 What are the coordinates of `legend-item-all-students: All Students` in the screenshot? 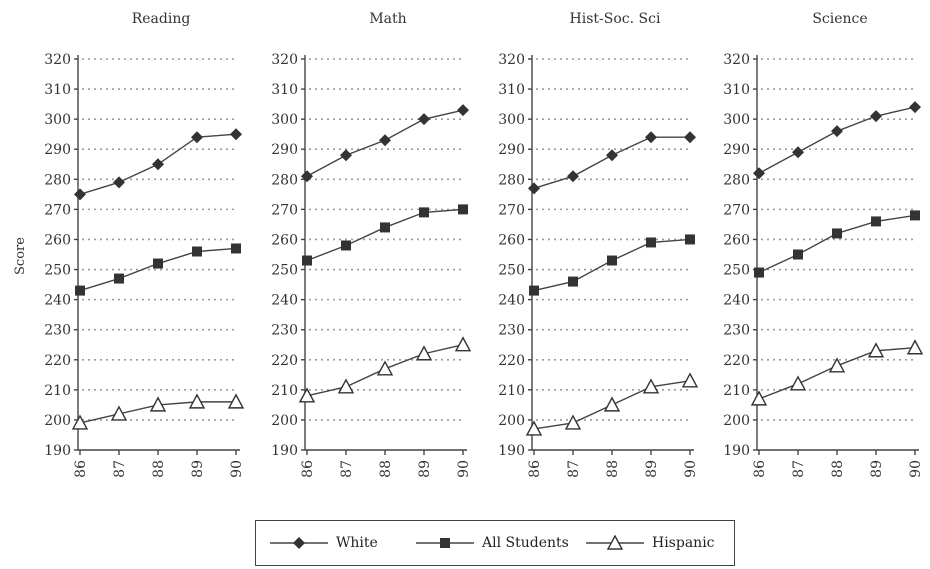 It's located at (492, 543).